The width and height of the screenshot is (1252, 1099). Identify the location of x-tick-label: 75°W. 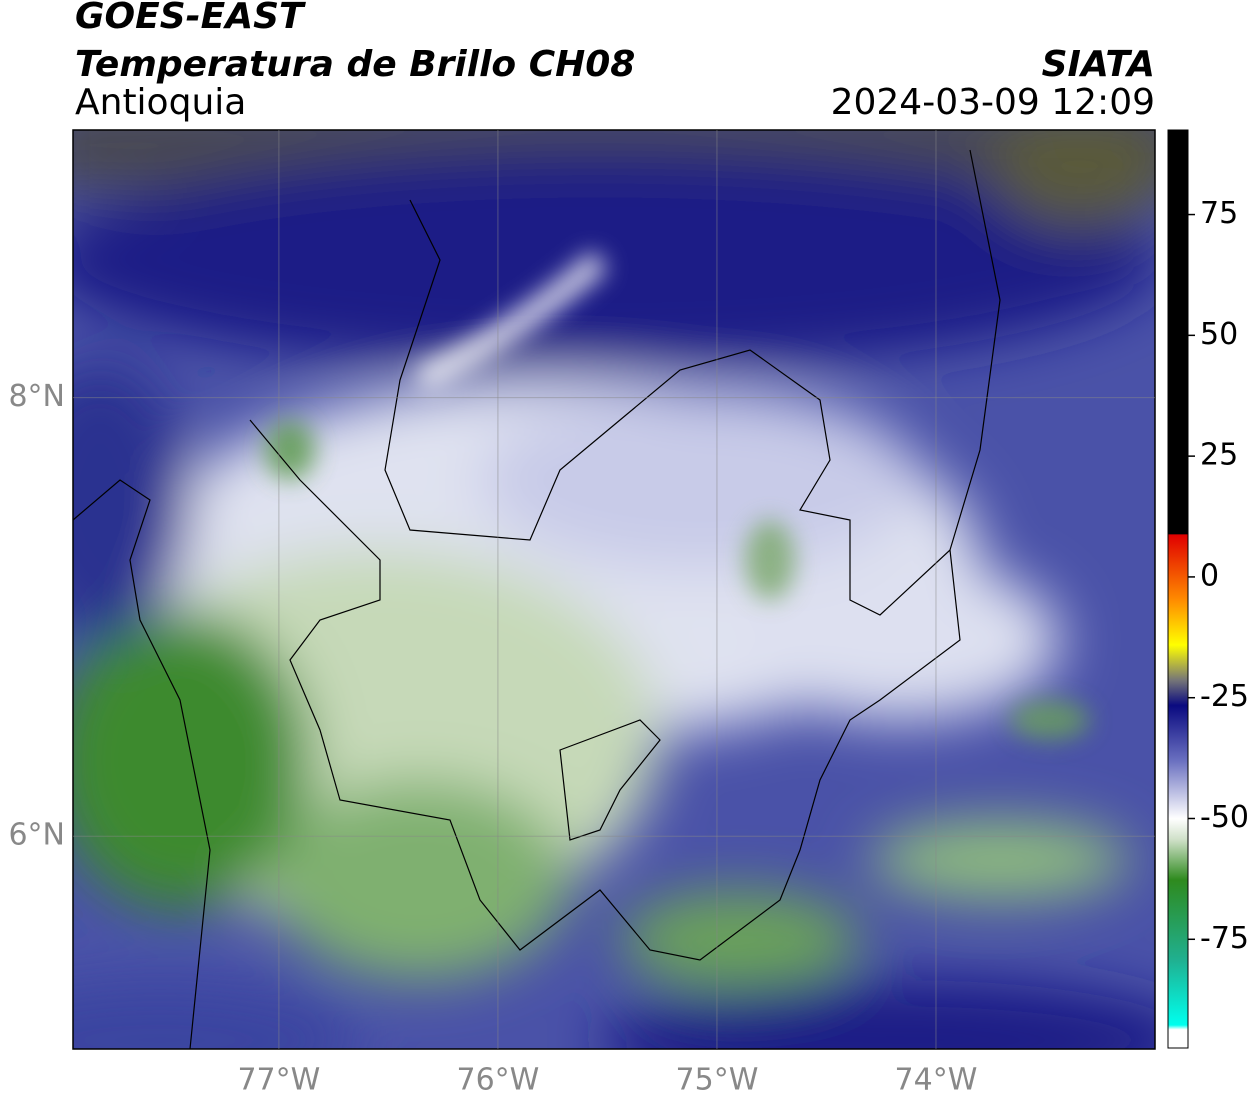
(717, 1080).